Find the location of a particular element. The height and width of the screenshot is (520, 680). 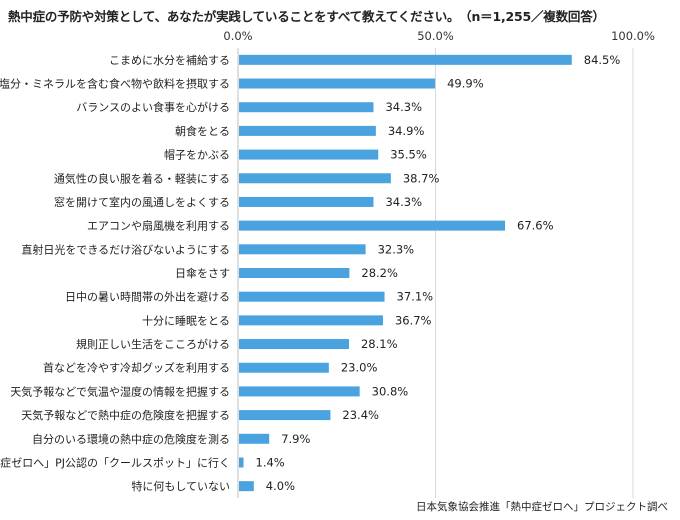

value-label: 84.5% is located at coordinates (602, 60).